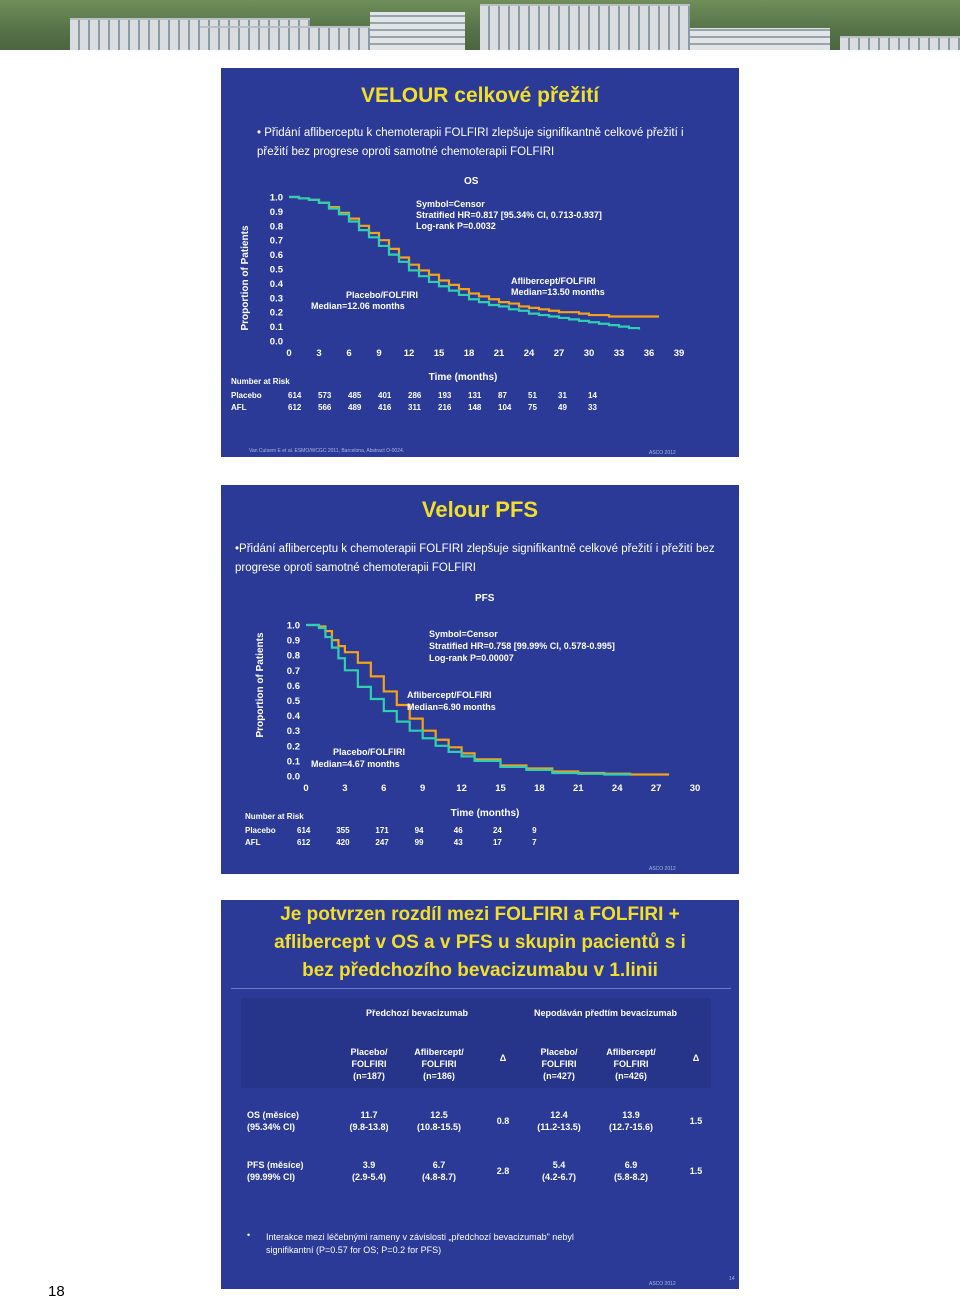 Image resolution: width=960 pixels, height=1301 pixels. What do you see at coordinates (439, 1064) in the screenshot?
I see `column-header: Aflibercept/FOLFIRI (n=186)` at bounding box center [439, 1064].